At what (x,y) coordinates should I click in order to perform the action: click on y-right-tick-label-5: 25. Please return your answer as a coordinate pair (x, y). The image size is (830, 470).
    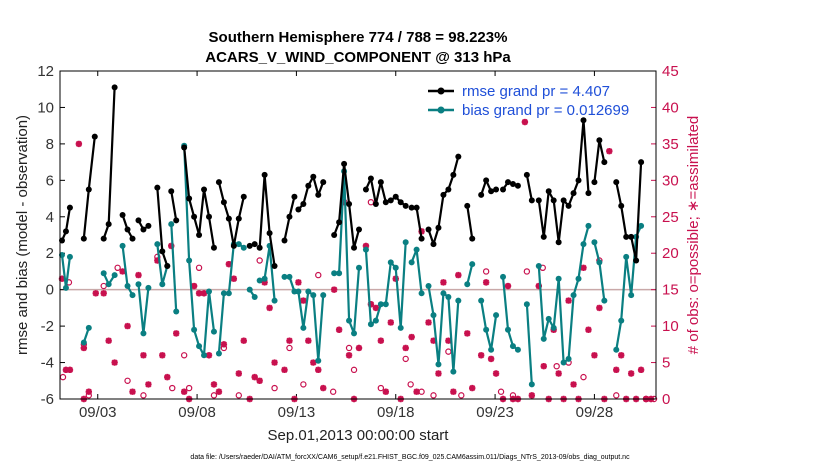
    Looking at the image, I should click on (670, 217).